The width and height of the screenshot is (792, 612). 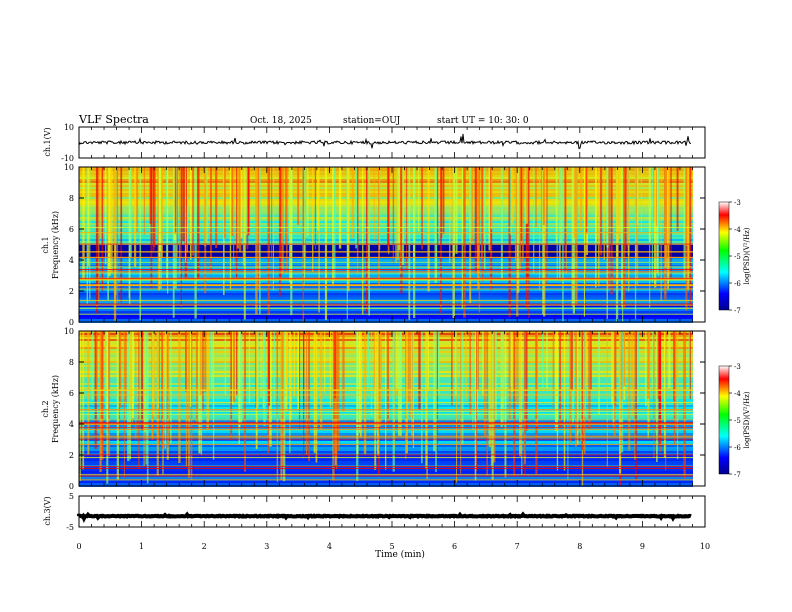 I want to click on y-axis-label: ch.3(V), so click(x=47, y=510).